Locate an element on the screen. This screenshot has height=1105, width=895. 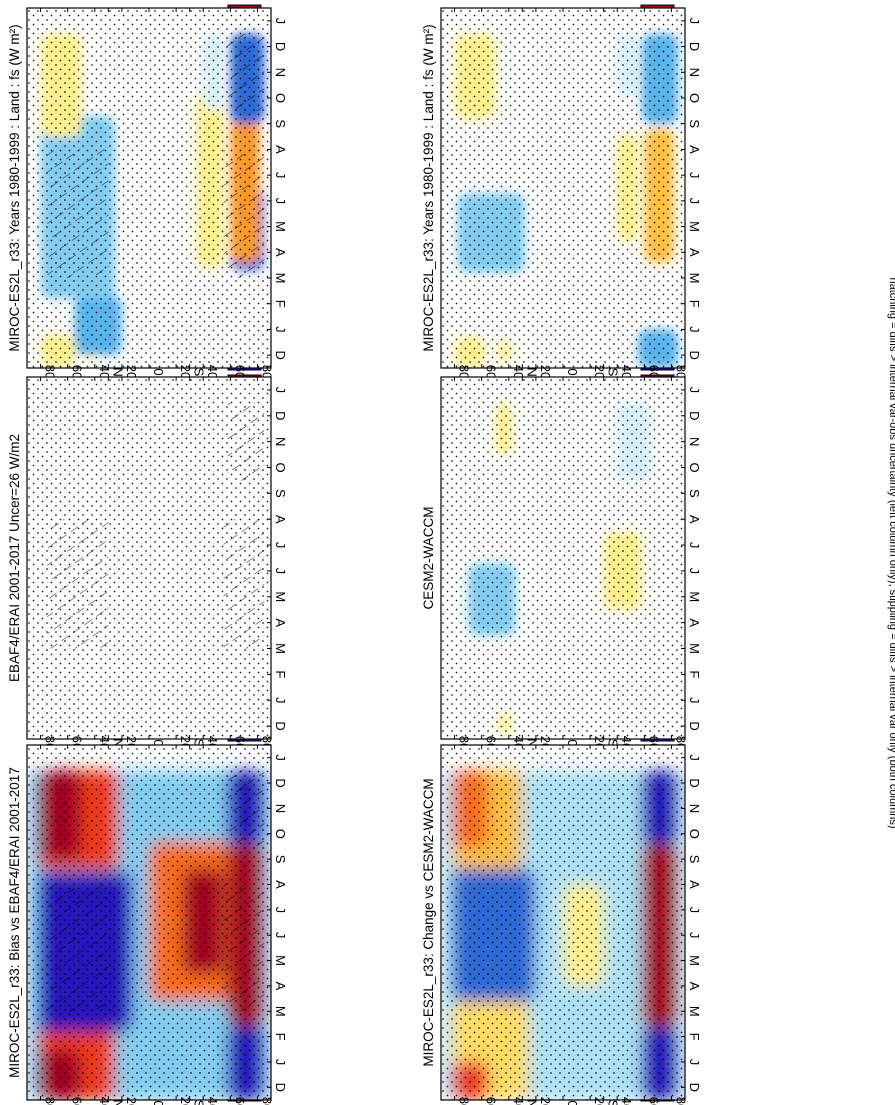
panel-title: MIROC-ES2L_r33: Change vs CESM2-WACCM is located at coordinates (428, 922).